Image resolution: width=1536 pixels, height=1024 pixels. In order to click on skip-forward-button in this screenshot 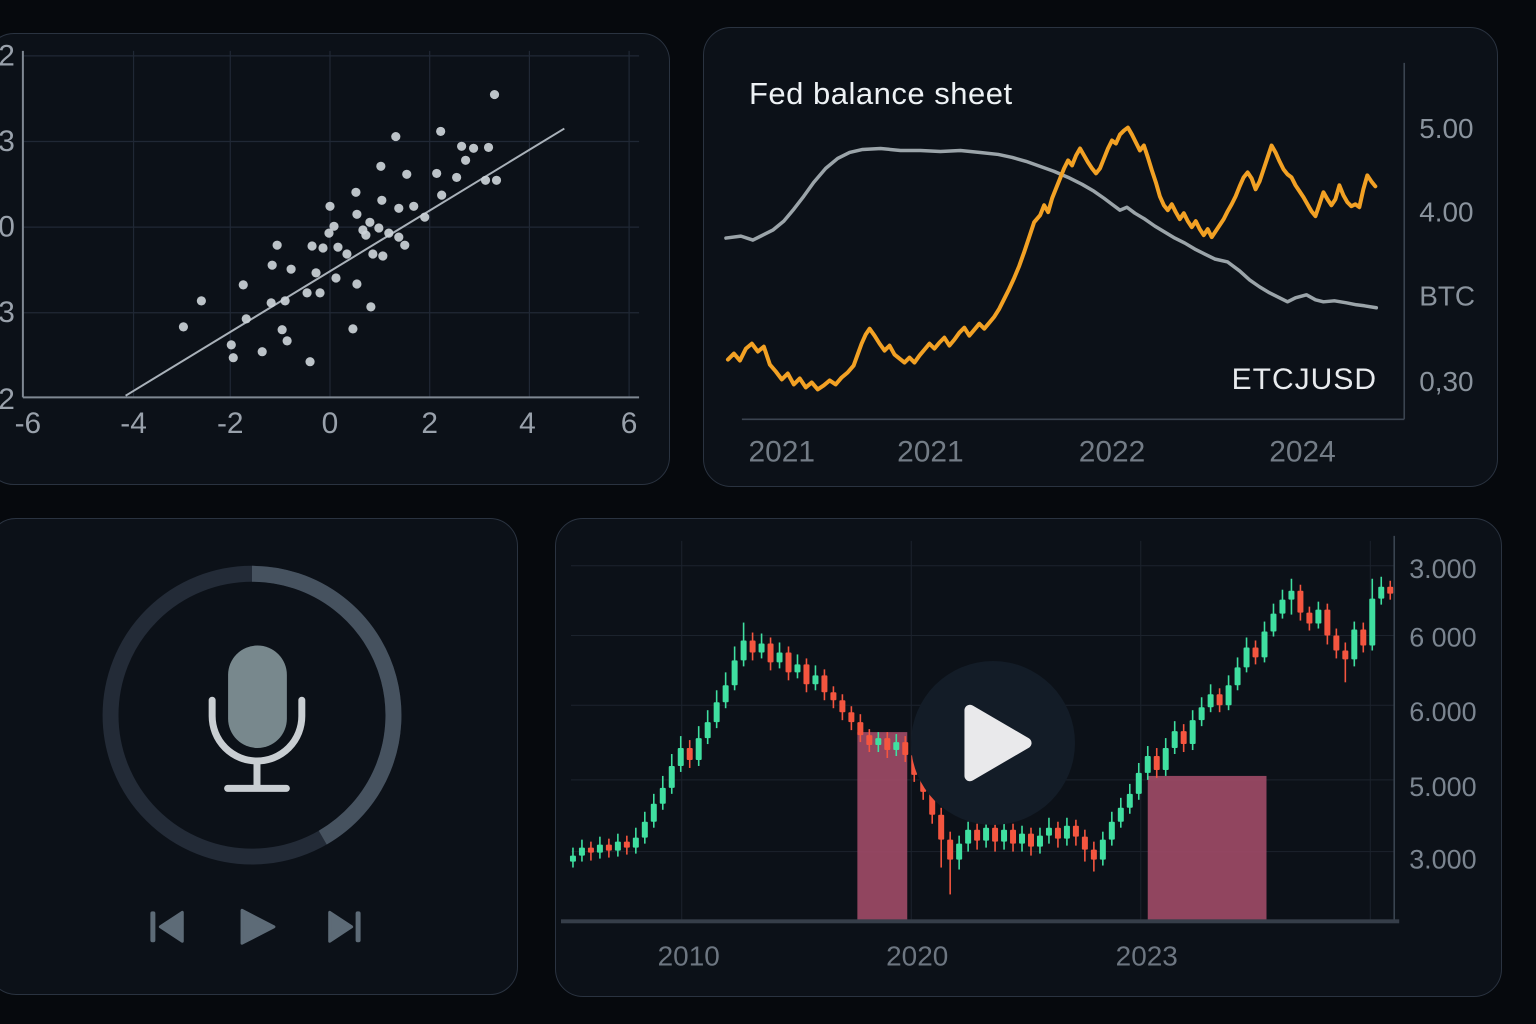, I will do `click(344, 926)`.